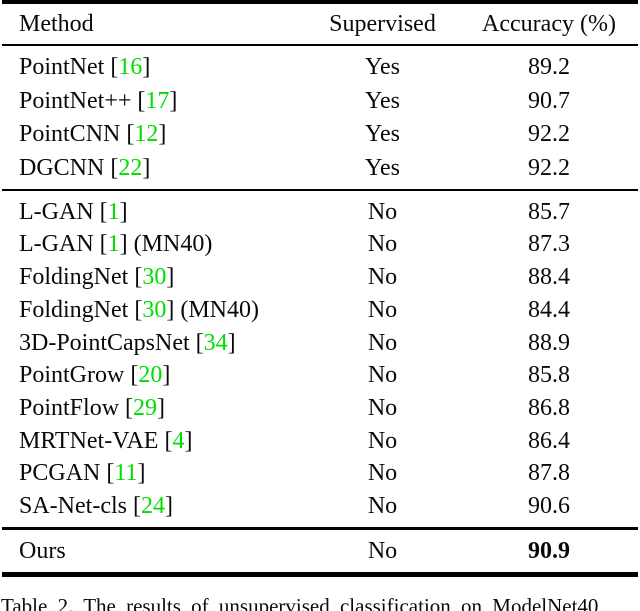 Image resolution: width=640 pixels, height=611 pixels. I want to click on table-row: FoldingNet [30] No 88.4, so click(320, 277).